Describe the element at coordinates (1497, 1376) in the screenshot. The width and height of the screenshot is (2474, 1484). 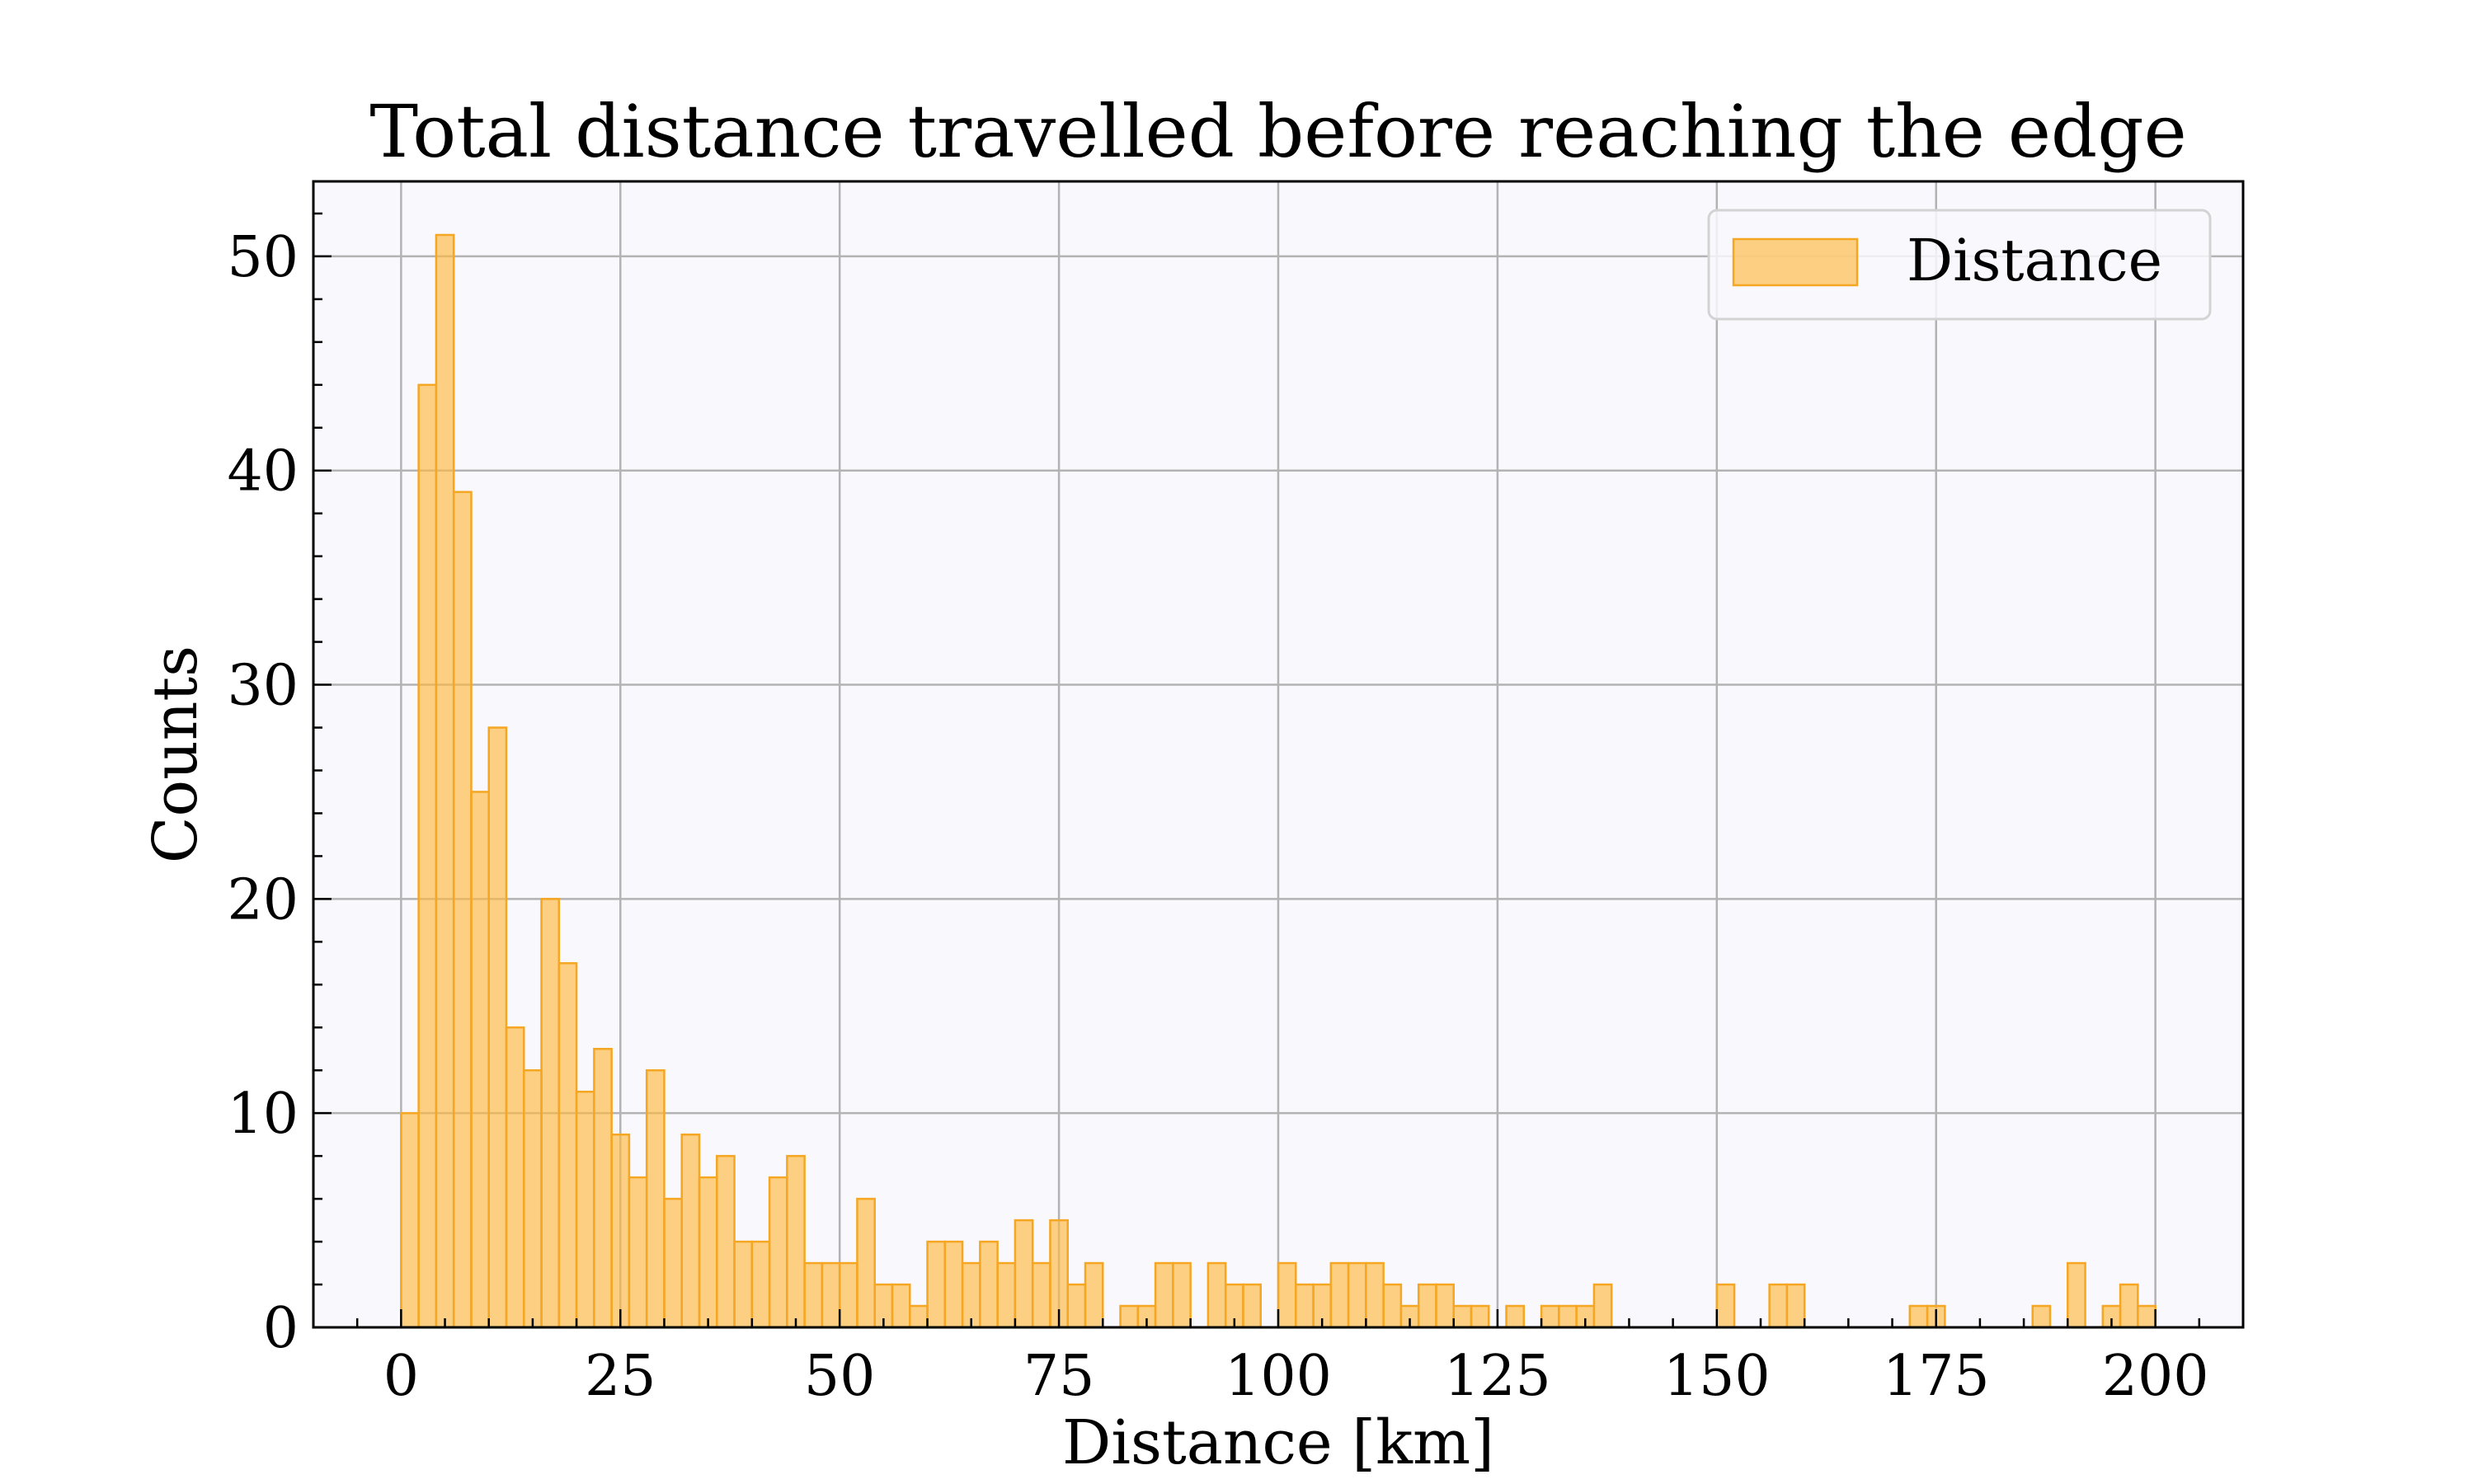
I see `x-tick-label: 125` at that location.